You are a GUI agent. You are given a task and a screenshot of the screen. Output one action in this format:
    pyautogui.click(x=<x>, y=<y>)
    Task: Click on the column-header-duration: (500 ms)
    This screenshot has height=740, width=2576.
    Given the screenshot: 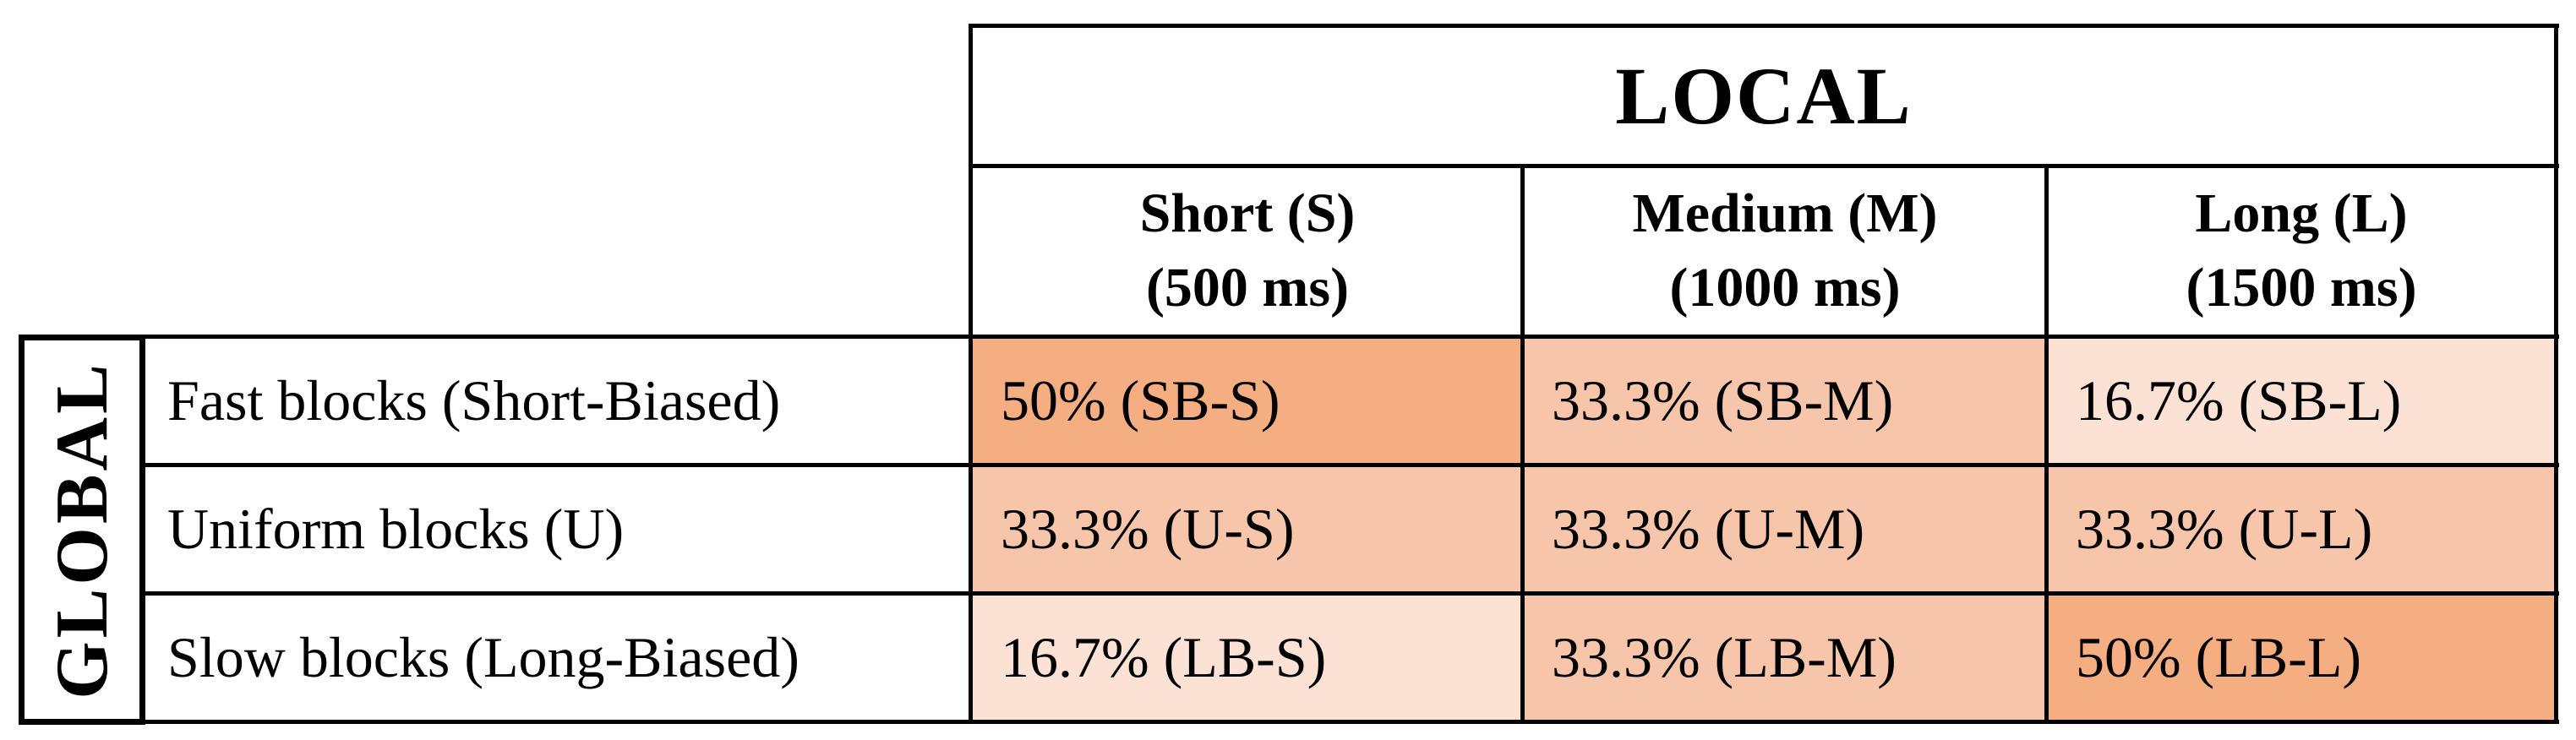 What is the action you would take?
    pyautogui.click(x=1247, y=287)
    